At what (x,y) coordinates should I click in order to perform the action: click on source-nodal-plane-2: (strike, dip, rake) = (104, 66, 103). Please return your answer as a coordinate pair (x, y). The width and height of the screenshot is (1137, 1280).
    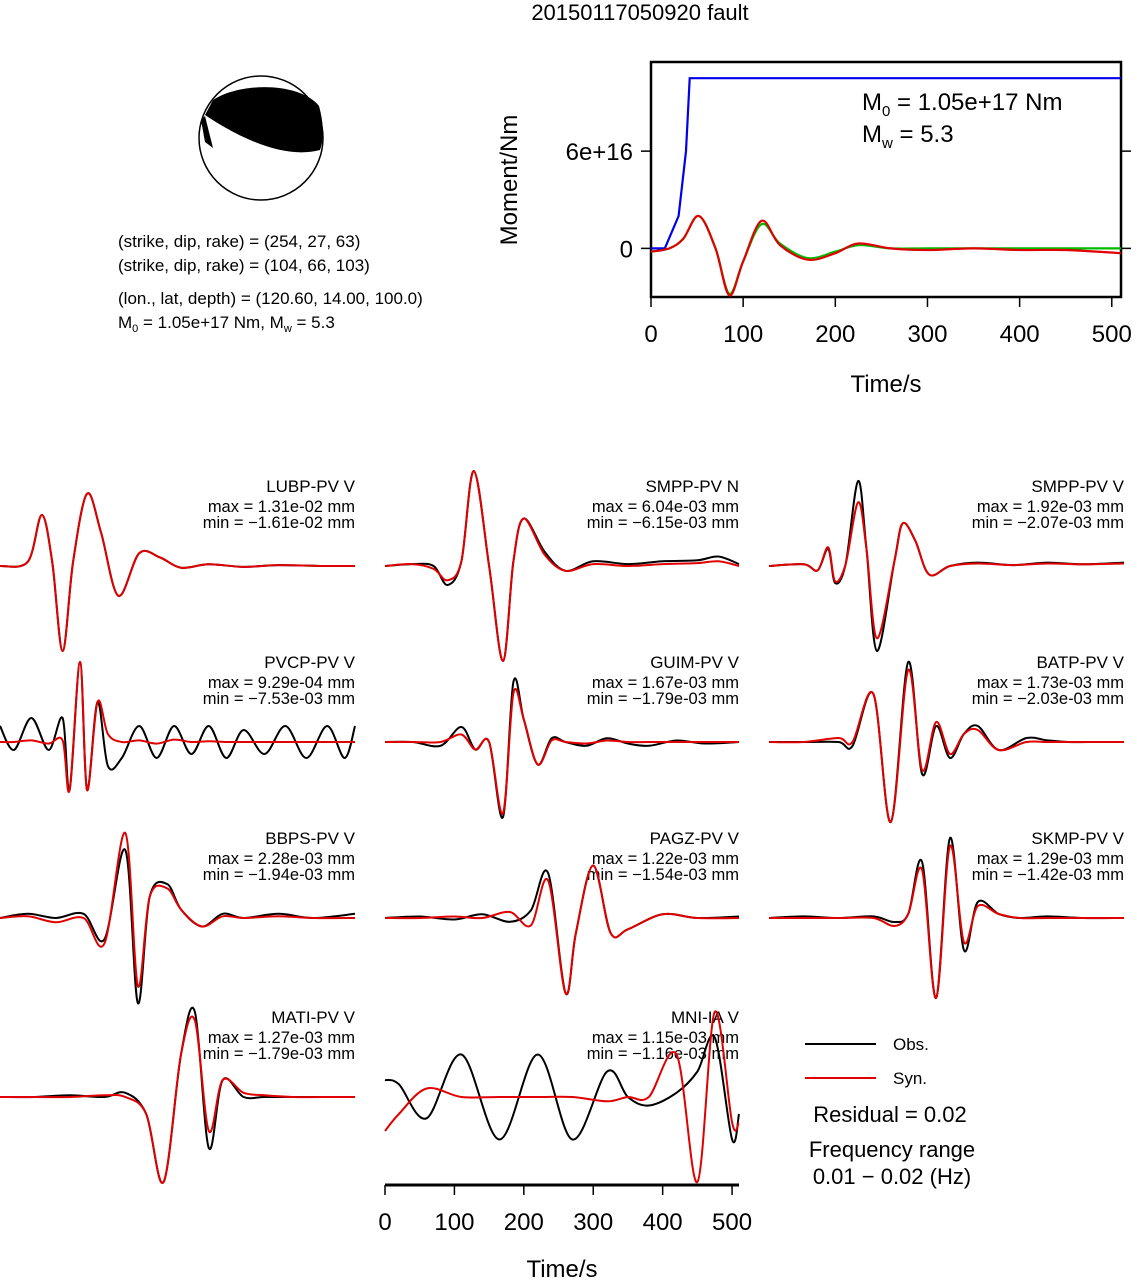
    Looking at the image, I should click on (244, 265).